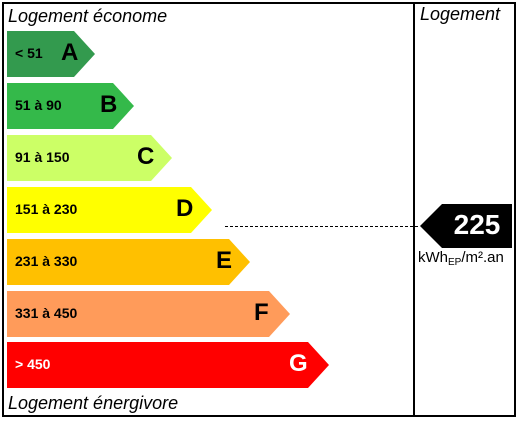 This screenshot has width=521, height=423. I want to click on band-b: 51 à 90 B, so click(72, 106).